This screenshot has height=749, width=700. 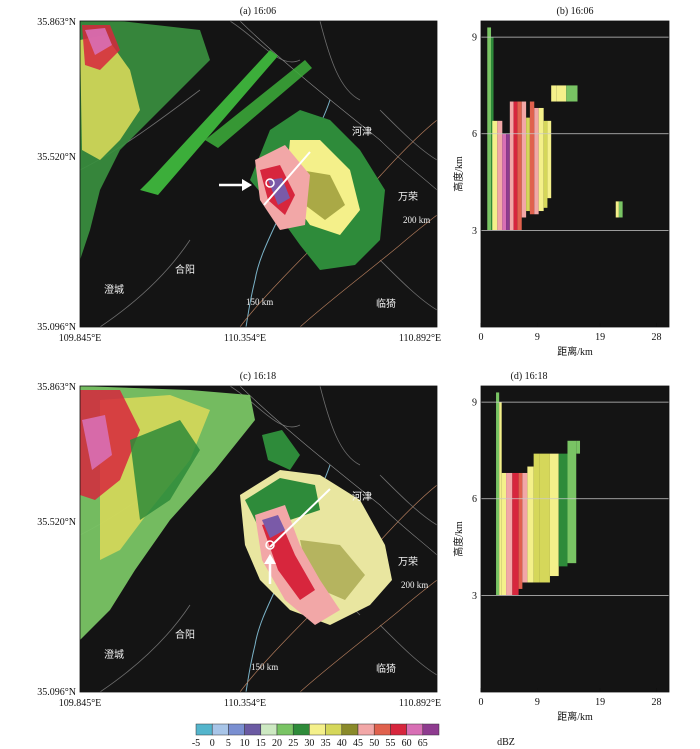 What do you see at coordinates (259, 302) in the screenshot?
I see `panel-a-range-label-150: 150 km` at bounding box center [259, 302].